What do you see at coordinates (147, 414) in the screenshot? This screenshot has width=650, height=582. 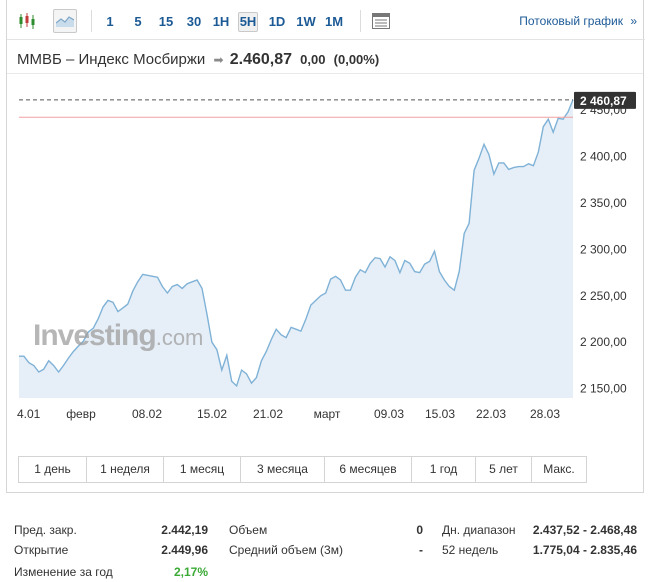 I see `x-tick-label: 08.02` at bounding box center [147, 414].